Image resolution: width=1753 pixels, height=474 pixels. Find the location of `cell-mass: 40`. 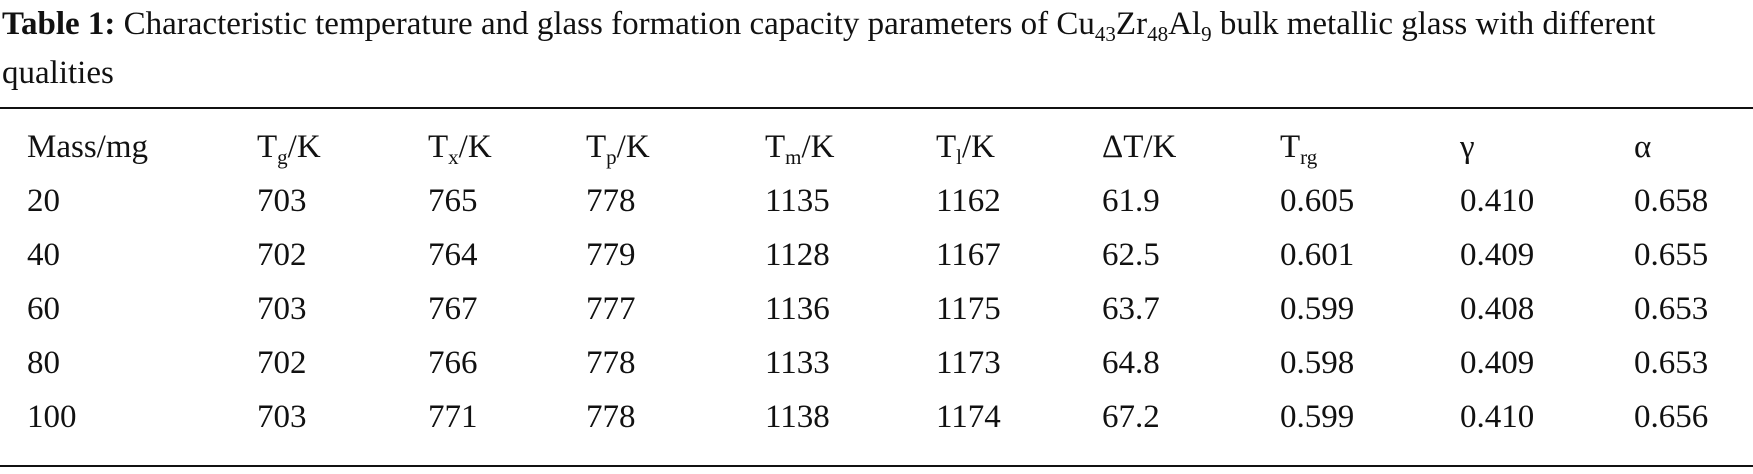

cell-mass: 40 is located at coordinates (43, 255).